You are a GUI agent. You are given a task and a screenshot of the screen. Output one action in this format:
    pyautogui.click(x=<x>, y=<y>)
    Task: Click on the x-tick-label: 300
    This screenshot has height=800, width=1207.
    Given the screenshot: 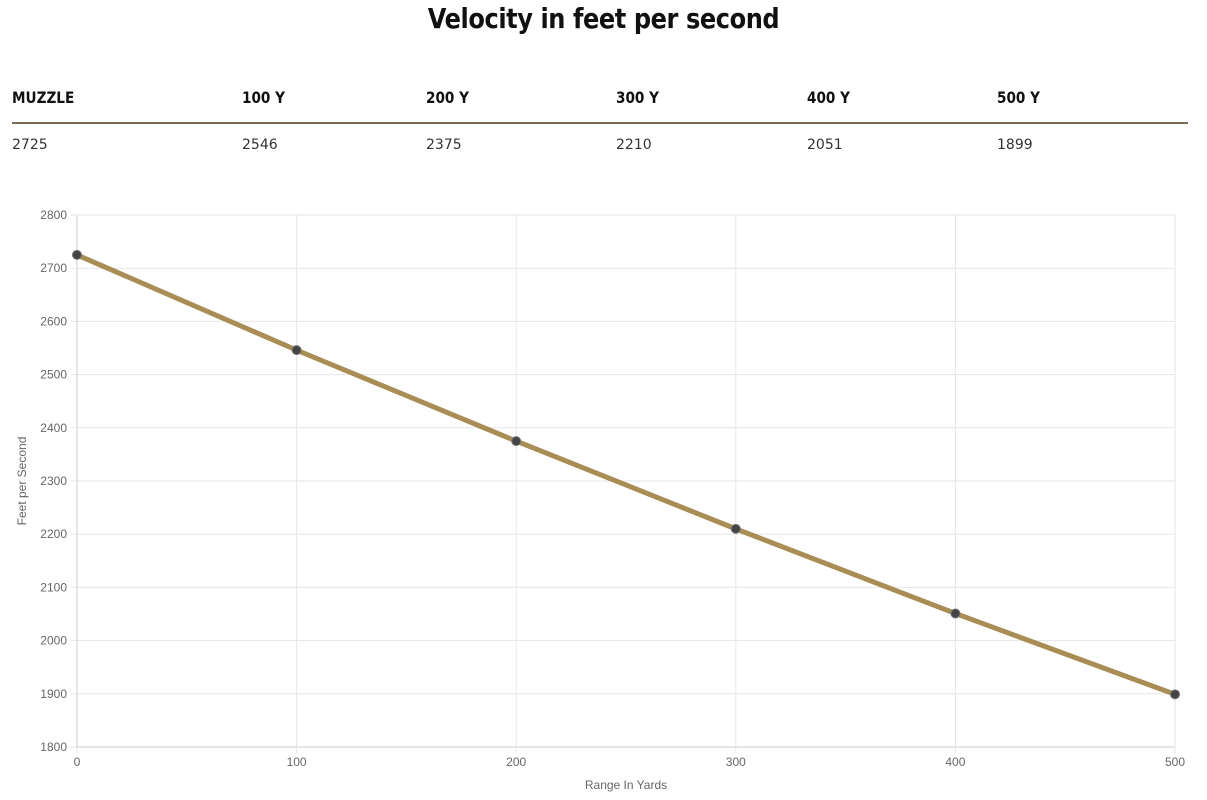 What is the action you would take?
    pyautogui.click(x=736, y=762)
    